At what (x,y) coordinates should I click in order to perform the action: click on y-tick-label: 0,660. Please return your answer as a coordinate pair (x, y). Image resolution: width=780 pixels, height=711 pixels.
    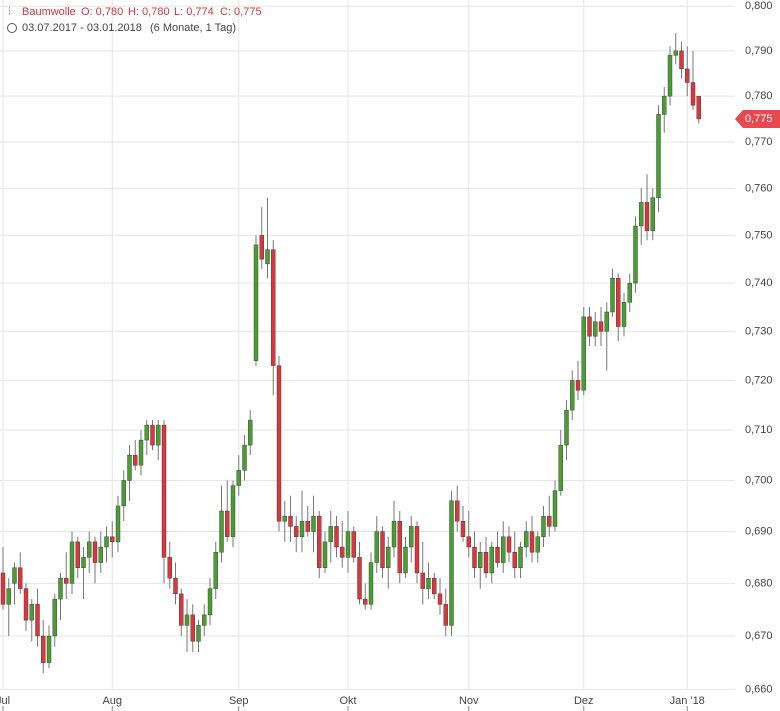
    Looking at the image, I should click on (759, 689).